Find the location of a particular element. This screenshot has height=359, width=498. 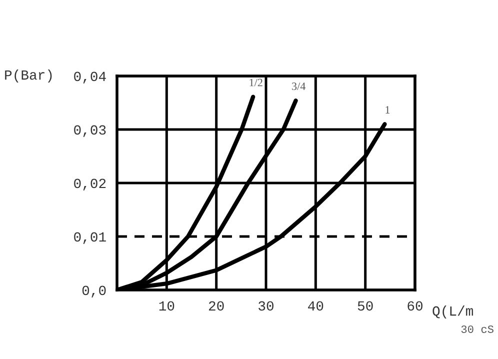

y-tick-label: 0,0 is located at coordinates (94, 292).